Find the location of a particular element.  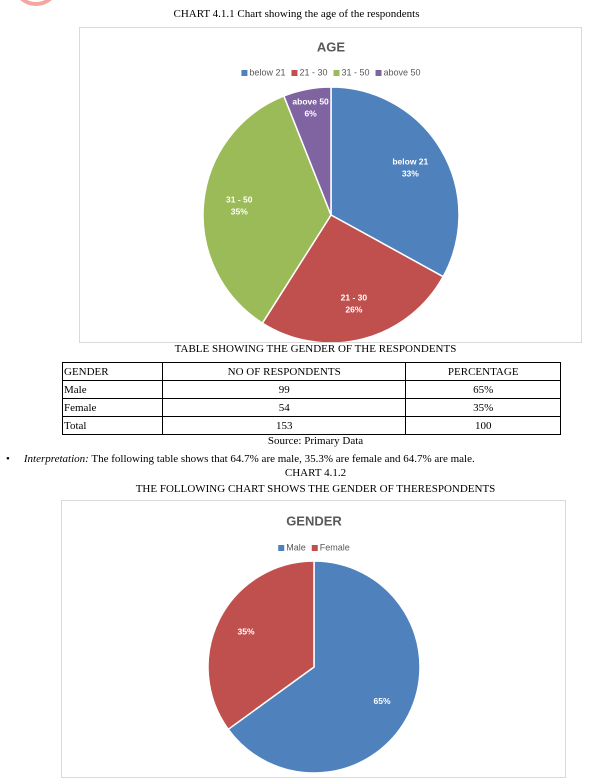

chart-title: AGE is located at coordinates (331, 46).